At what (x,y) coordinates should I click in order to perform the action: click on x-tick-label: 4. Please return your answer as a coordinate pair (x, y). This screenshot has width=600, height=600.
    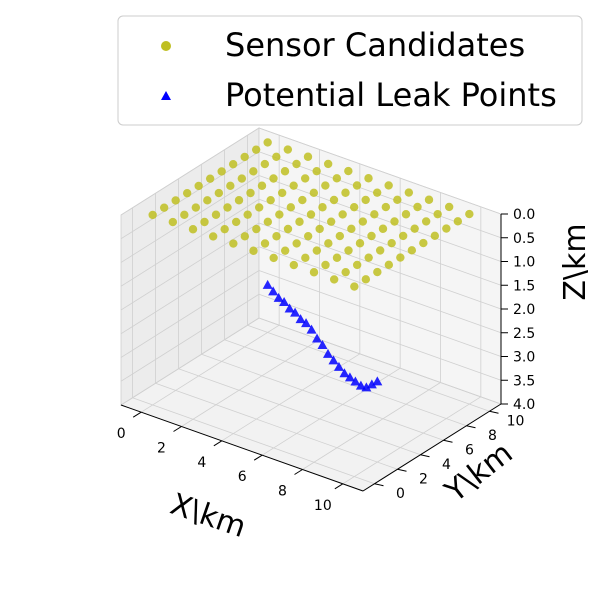
    Looking at the image, I should click on (201, 463).